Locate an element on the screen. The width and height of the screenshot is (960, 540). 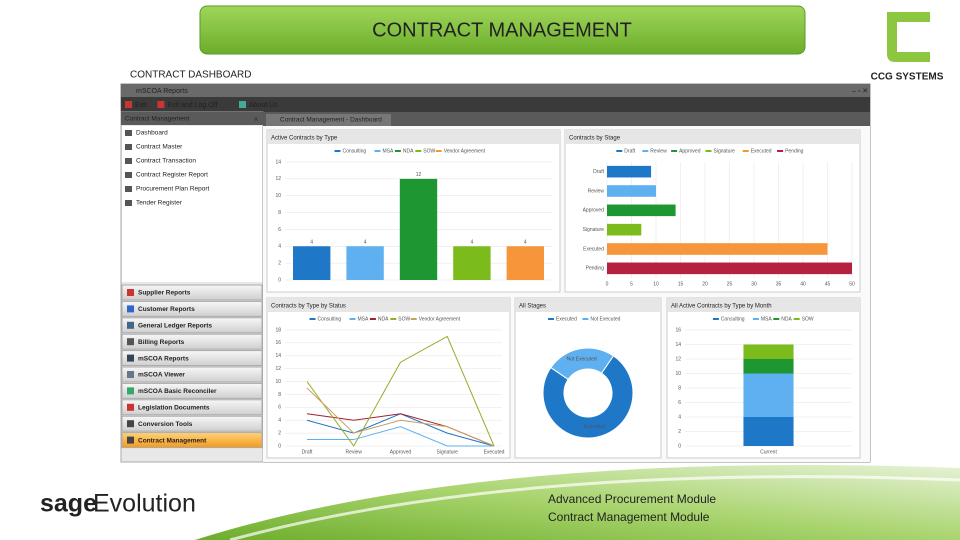
chart-header is located at coordinates (413, 137).